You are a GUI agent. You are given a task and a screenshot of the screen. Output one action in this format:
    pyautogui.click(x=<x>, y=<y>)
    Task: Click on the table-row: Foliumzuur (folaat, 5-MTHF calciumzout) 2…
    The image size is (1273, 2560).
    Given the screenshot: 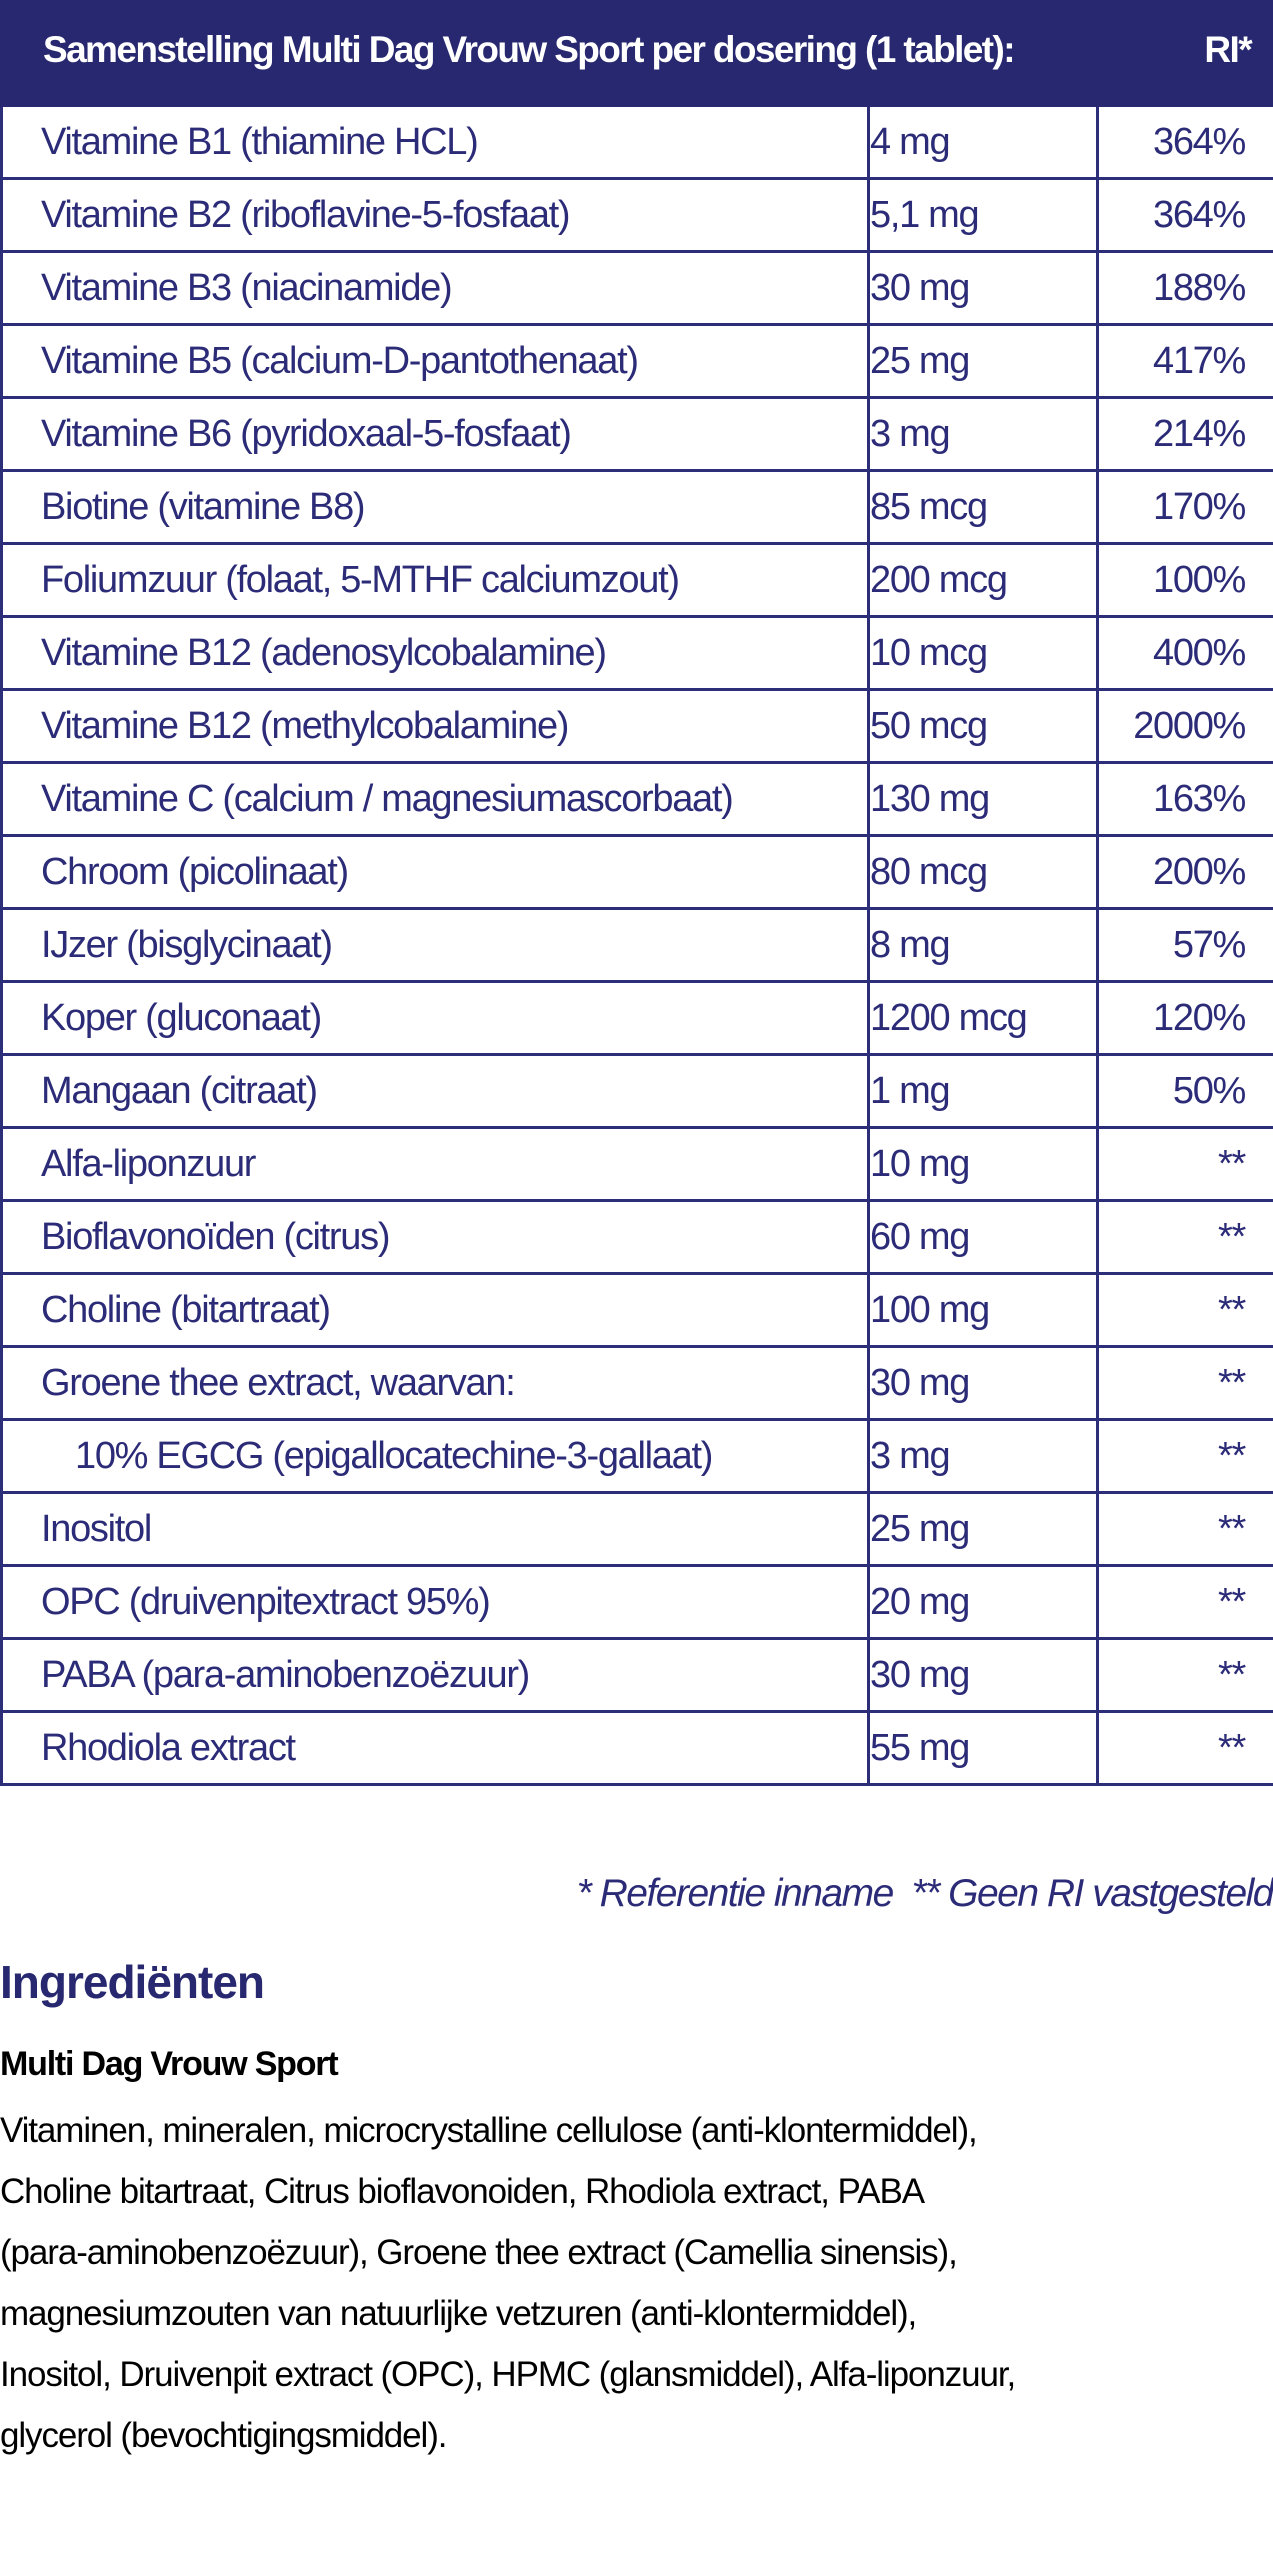 What is the action you would take?
    pyautogui.click(x=636, y=580)
    